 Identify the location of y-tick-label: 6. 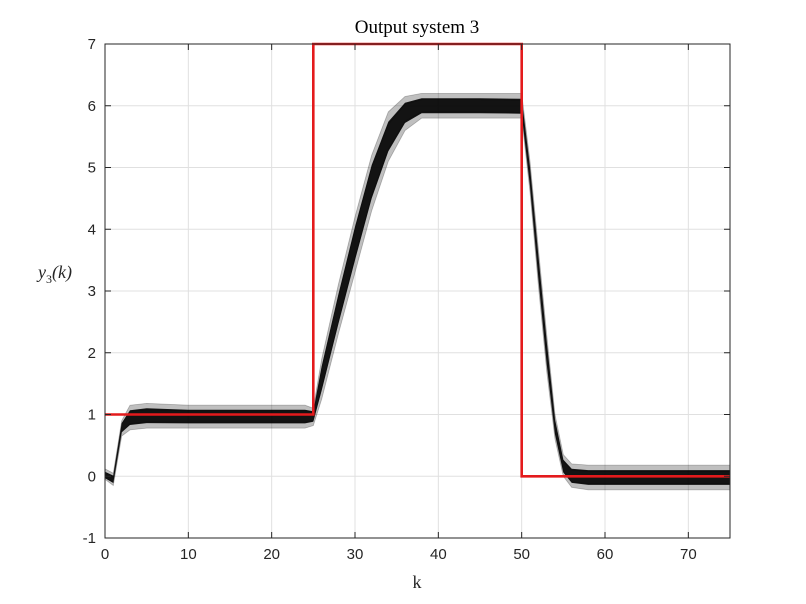
(92, 106).